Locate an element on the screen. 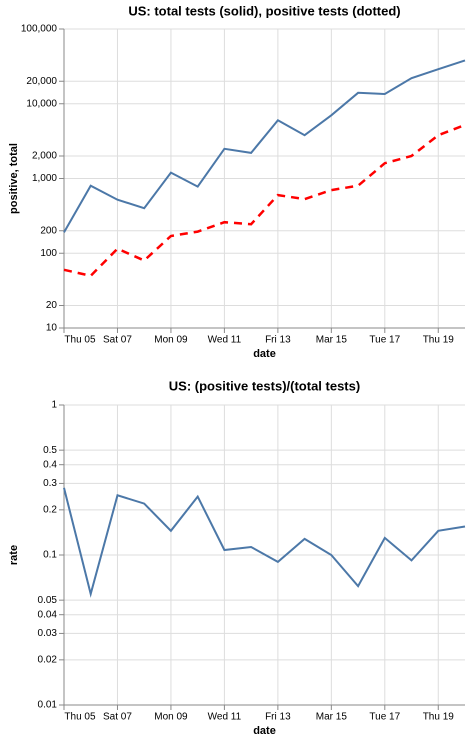 This screenshot has width=473, height=742. y-tick-label: 0.05 is located at coordinates (48, 600).